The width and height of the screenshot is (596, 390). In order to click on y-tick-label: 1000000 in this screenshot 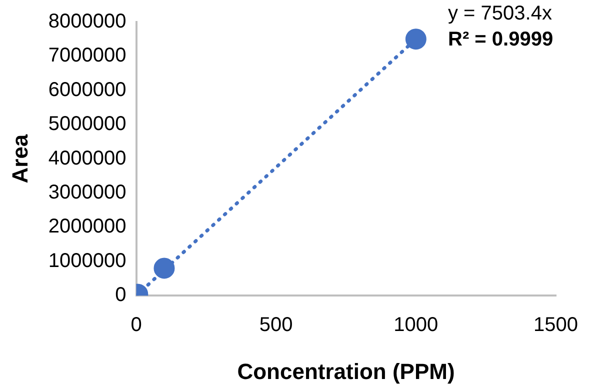, I will do `click(87, 261)`.